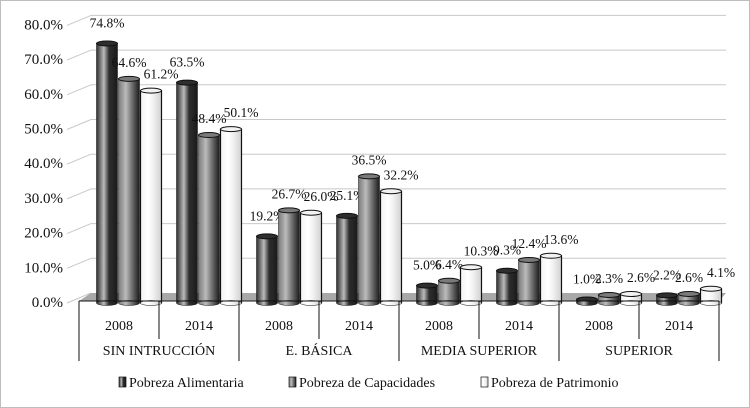 The image size is (750, 408). I want to click on data-label: 74.8%, so click(107, 22).